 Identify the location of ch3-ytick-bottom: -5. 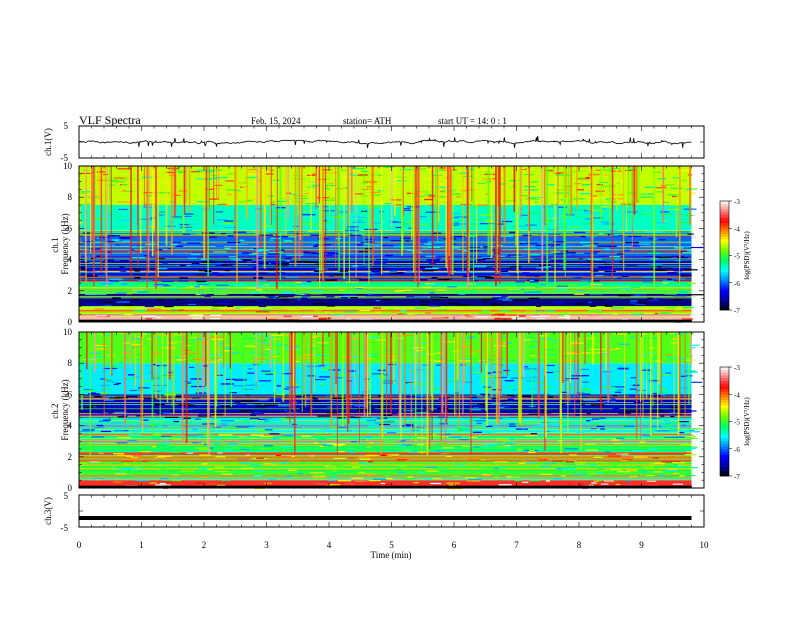
(65, 528).